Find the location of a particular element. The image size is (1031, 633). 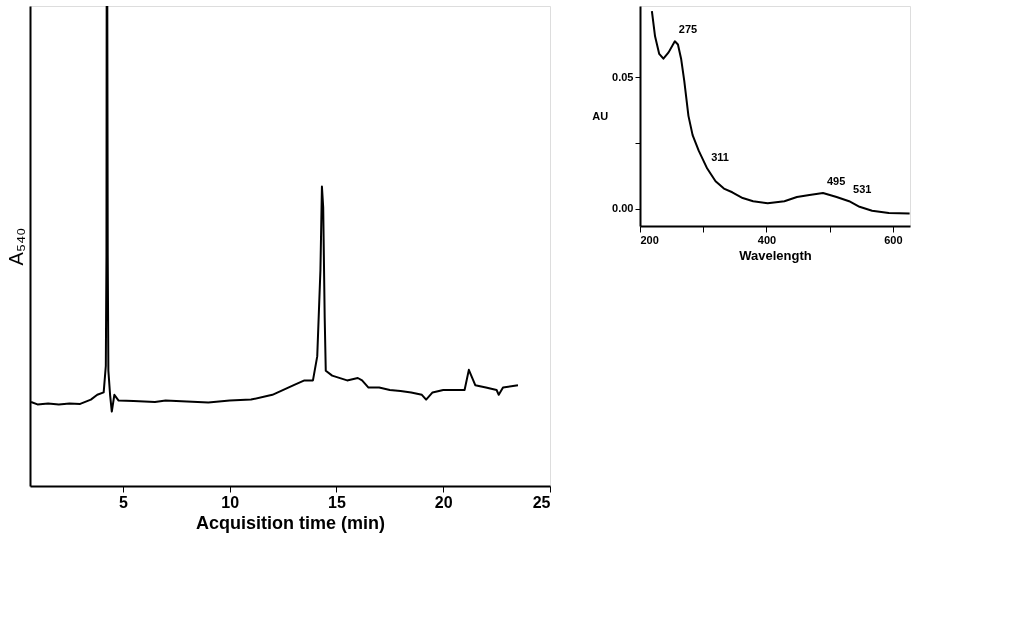

x-tick-label: 200 is located at coordinates (649, 239).